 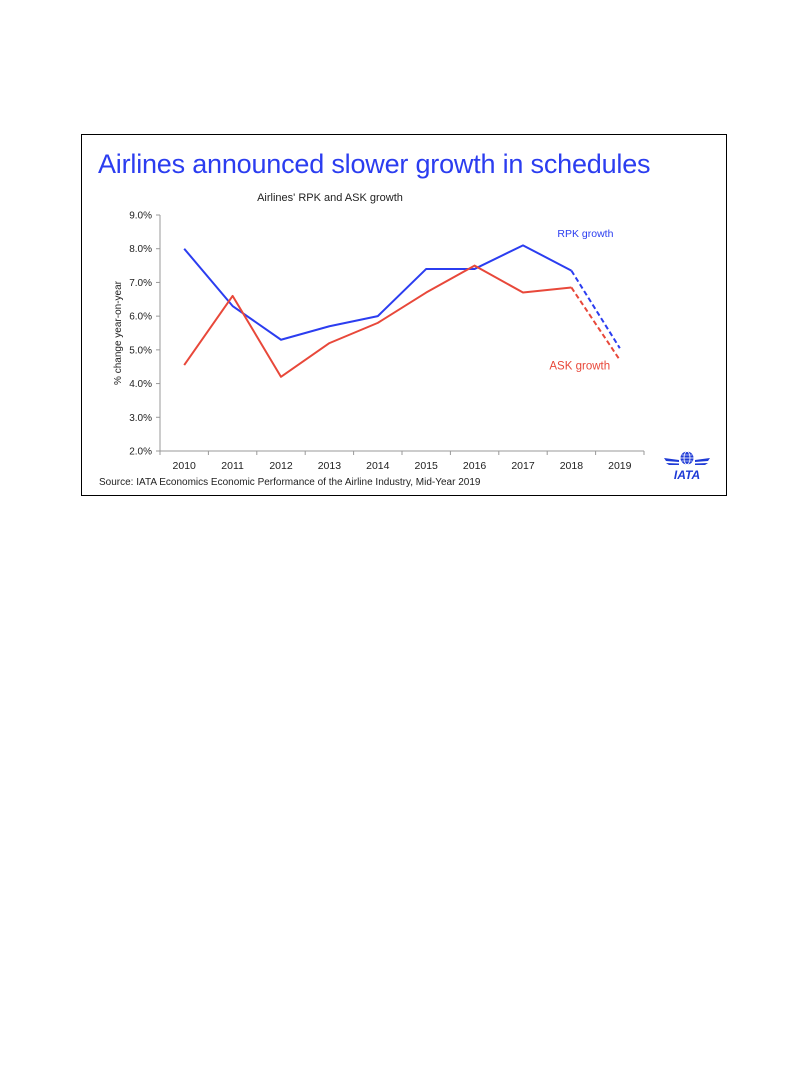 What do you see at coordinates (475, 466) in the screenshot?
I see `x-tick-label: 2016` at bounding box center [475, 466].